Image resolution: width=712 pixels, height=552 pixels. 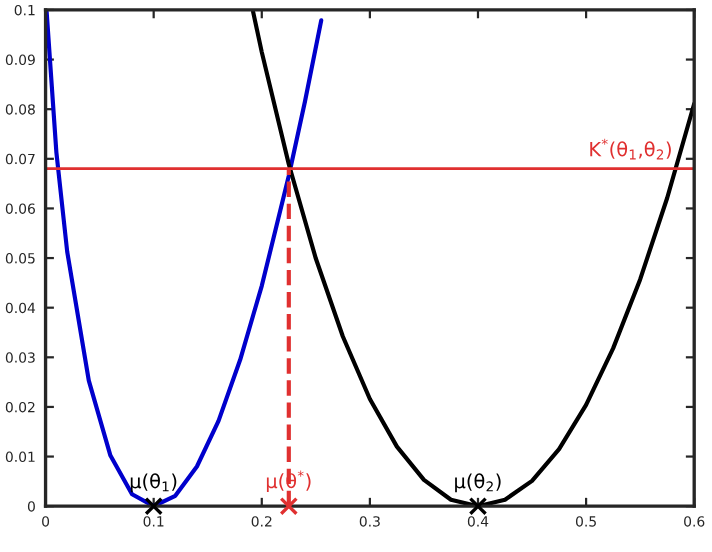 What do you see at coordinates (478, 483) in the screenshot?
I see `series-label: μ(θ$_{2}$)` at bounding box center [478, 483].